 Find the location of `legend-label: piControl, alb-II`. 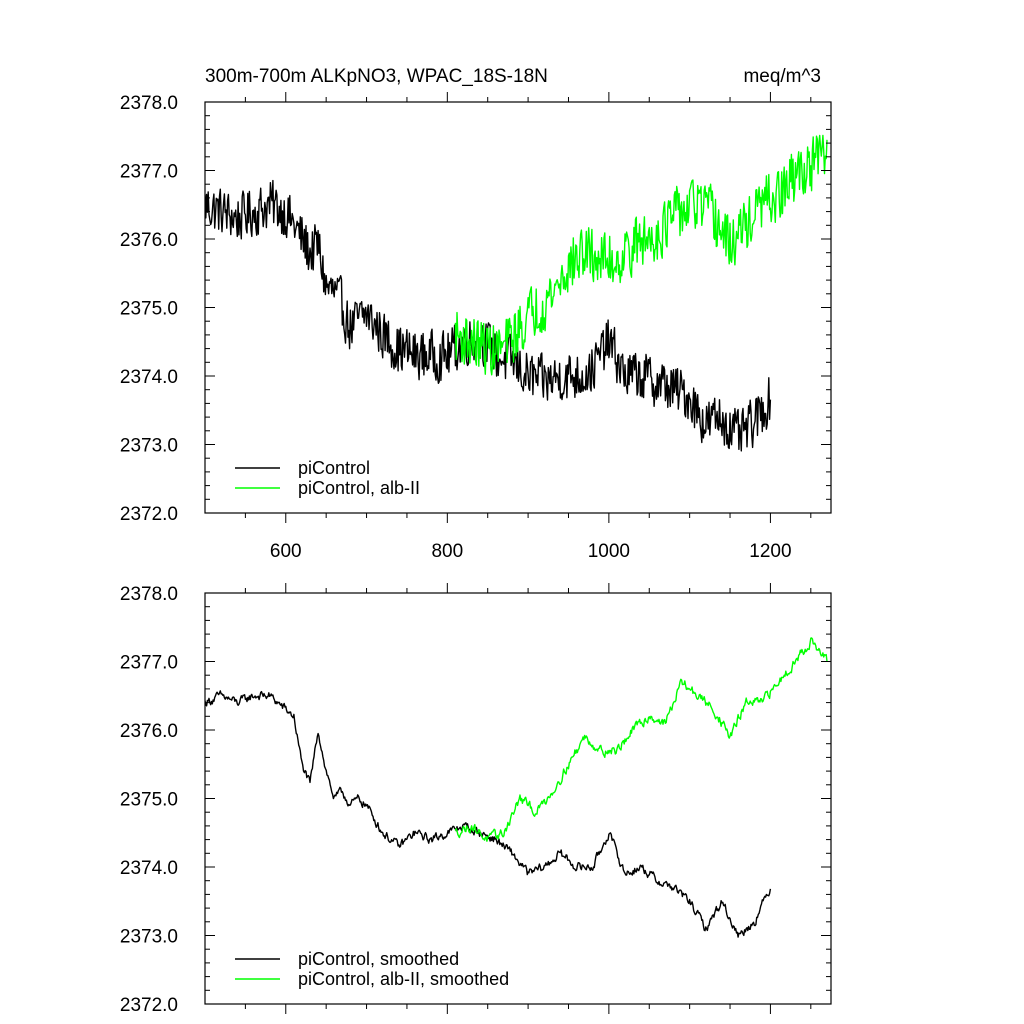

legend-label: piControl, alb-II is located at coordinates (359, 488).